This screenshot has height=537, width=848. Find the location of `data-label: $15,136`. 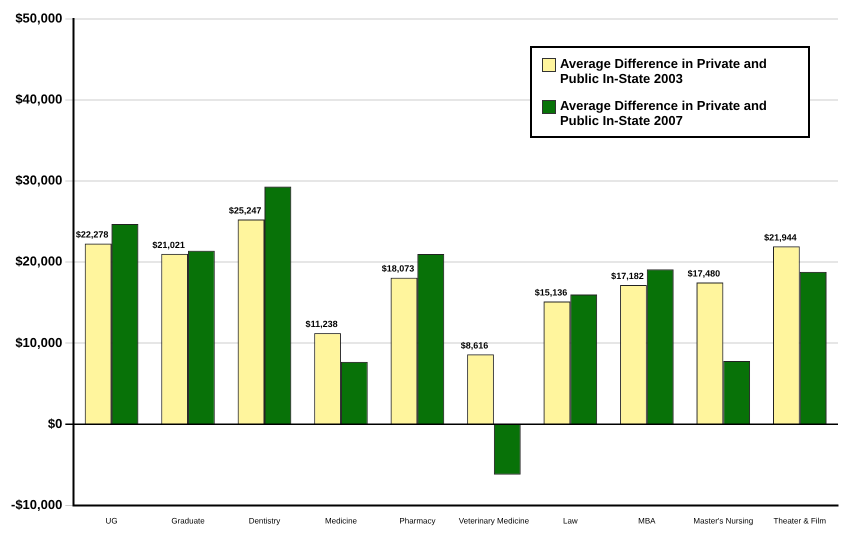

data-label: $15,136 is located at coordinates (551, 293).